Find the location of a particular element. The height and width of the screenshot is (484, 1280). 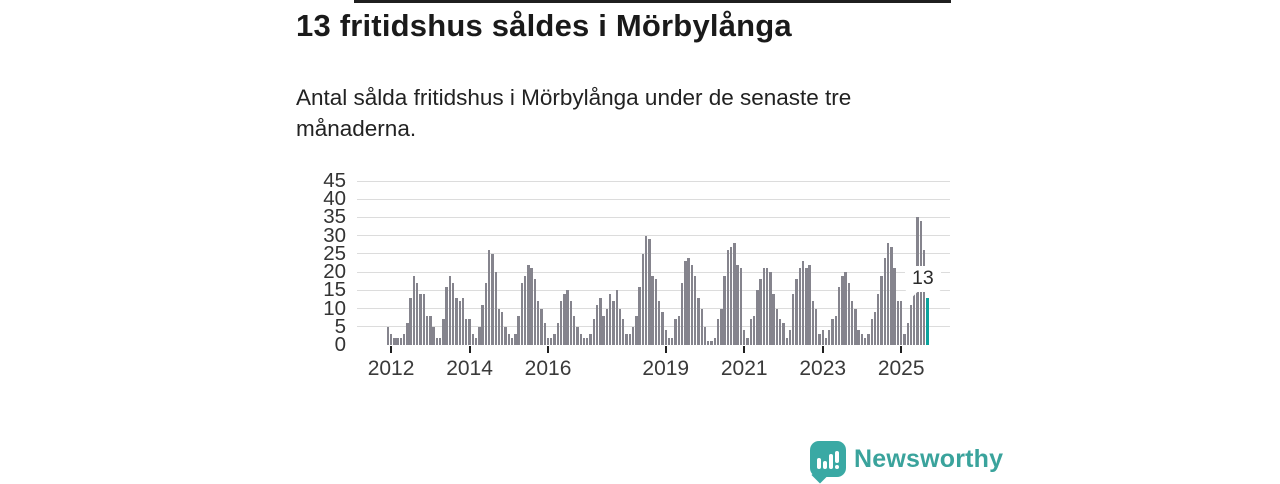

y-tick-label: 40 is located at coordinates (334, 199).